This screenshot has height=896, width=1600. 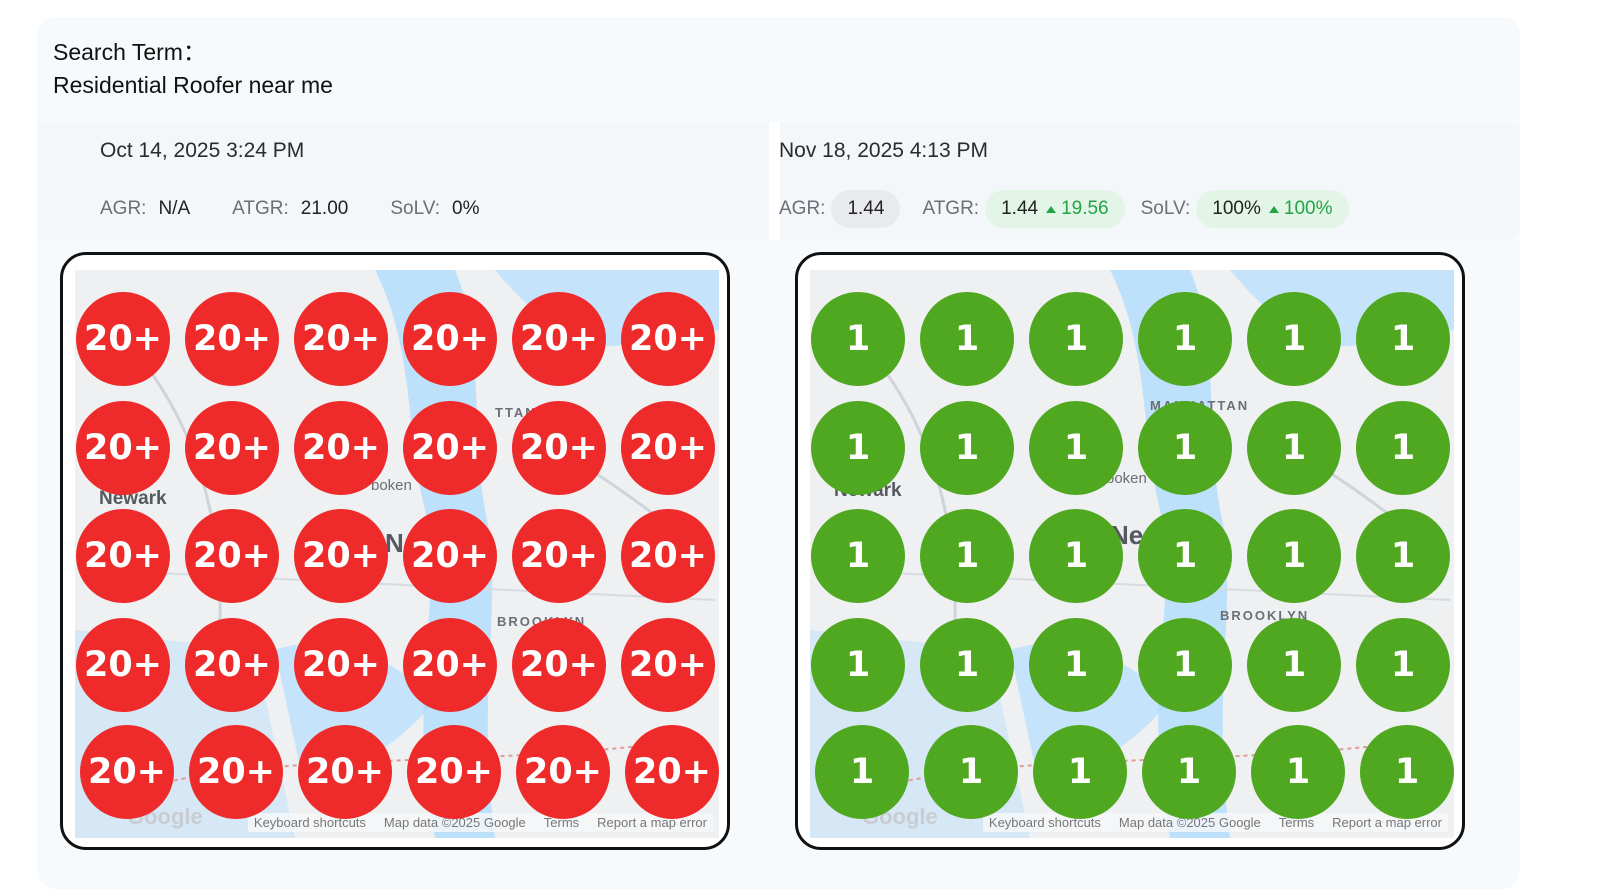 I want to click on atgr-pill: 1.44 19.56, so click(x=1055, y=209).